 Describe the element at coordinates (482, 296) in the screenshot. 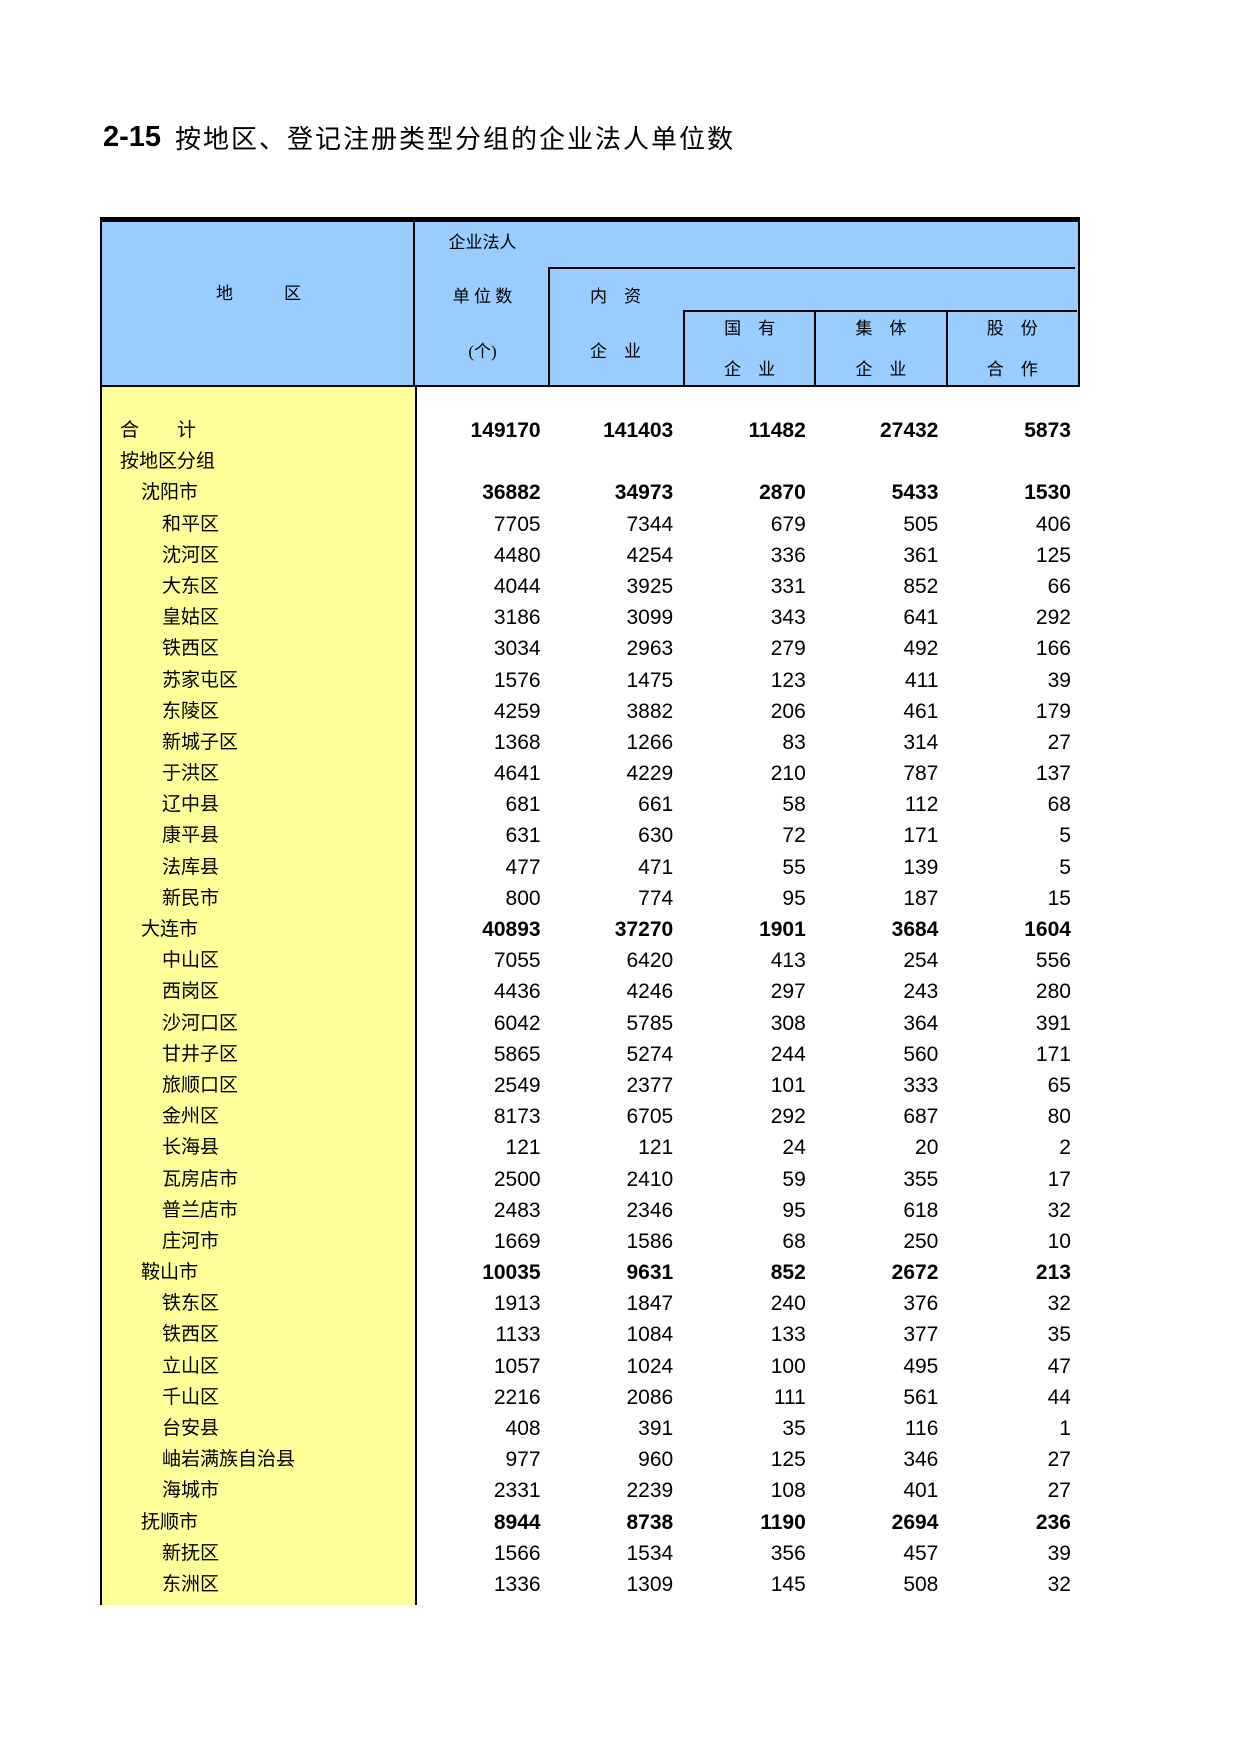

I see `header-units-line2: 单 位 数` at that location.